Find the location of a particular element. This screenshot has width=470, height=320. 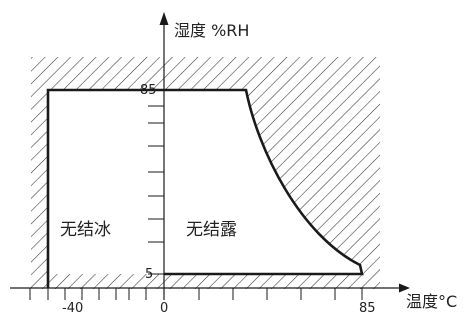

region-label-no-dew: 无结露 is located at coordinates (211, 230).